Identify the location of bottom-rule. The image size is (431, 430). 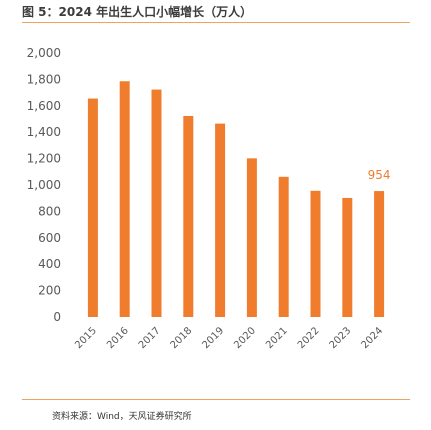
(216, 399).